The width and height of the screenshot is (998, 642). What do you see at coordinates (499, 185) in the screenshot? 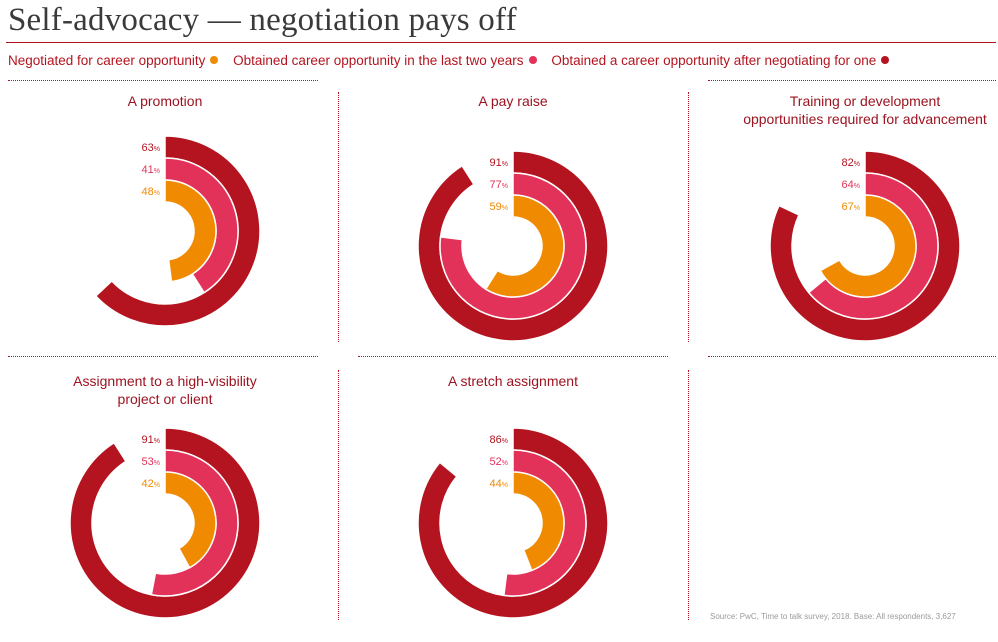
I see `value-label-obtained: 77%` at bounding box center [499, 185].